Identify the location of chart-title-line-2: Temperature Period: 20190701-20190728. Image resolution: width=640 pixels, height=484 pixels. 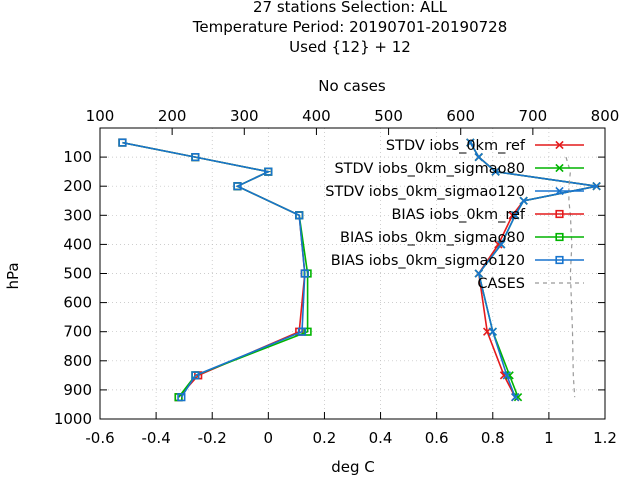
(350, 27).